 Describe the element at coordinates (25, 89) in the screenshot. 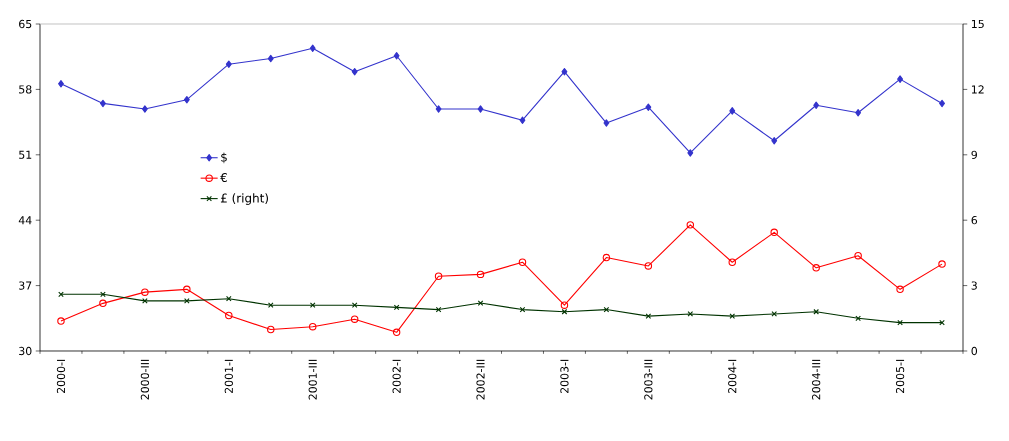

I see `y-tick-label: 58` at that location.